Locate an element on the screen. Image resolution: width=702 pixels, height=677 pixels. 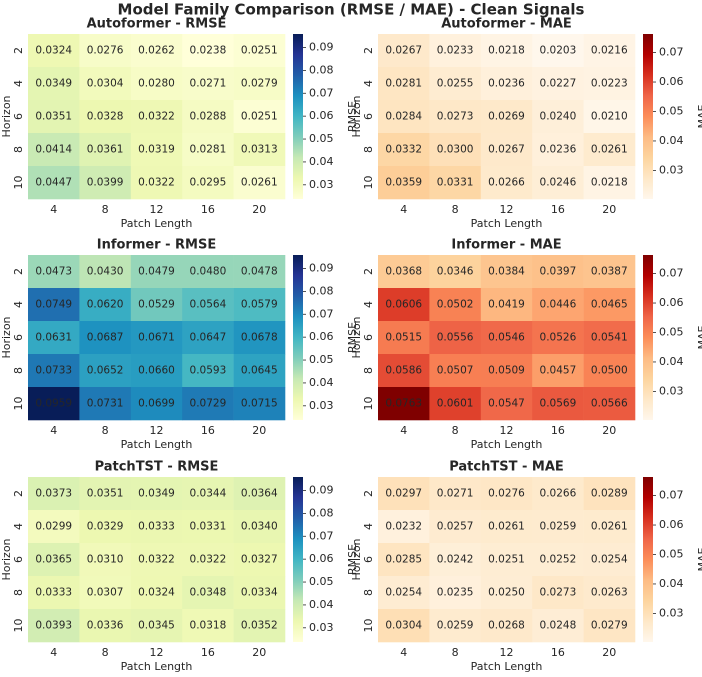
cell-label: 0.0546 is located at coordinates (506, 338).